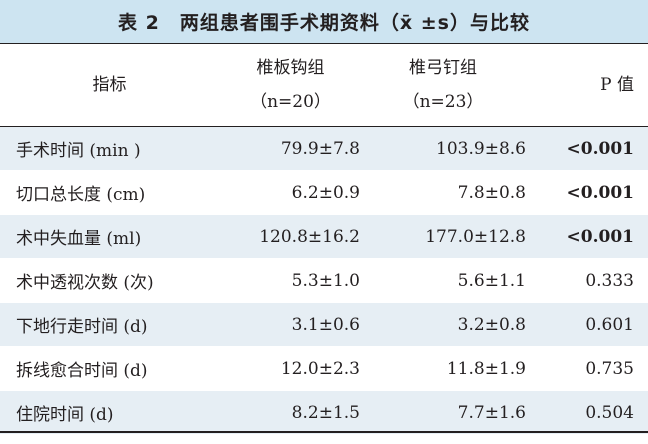  What do you see at coordinates (290, 68) in the screenshot?
I see `column-name: 椎板钩组` at bounding box center [290, 68].